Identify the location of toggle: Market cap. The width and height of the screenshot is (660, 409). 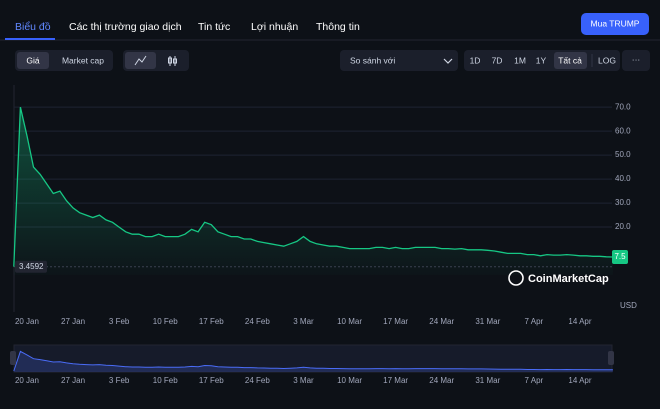
(83, 60).